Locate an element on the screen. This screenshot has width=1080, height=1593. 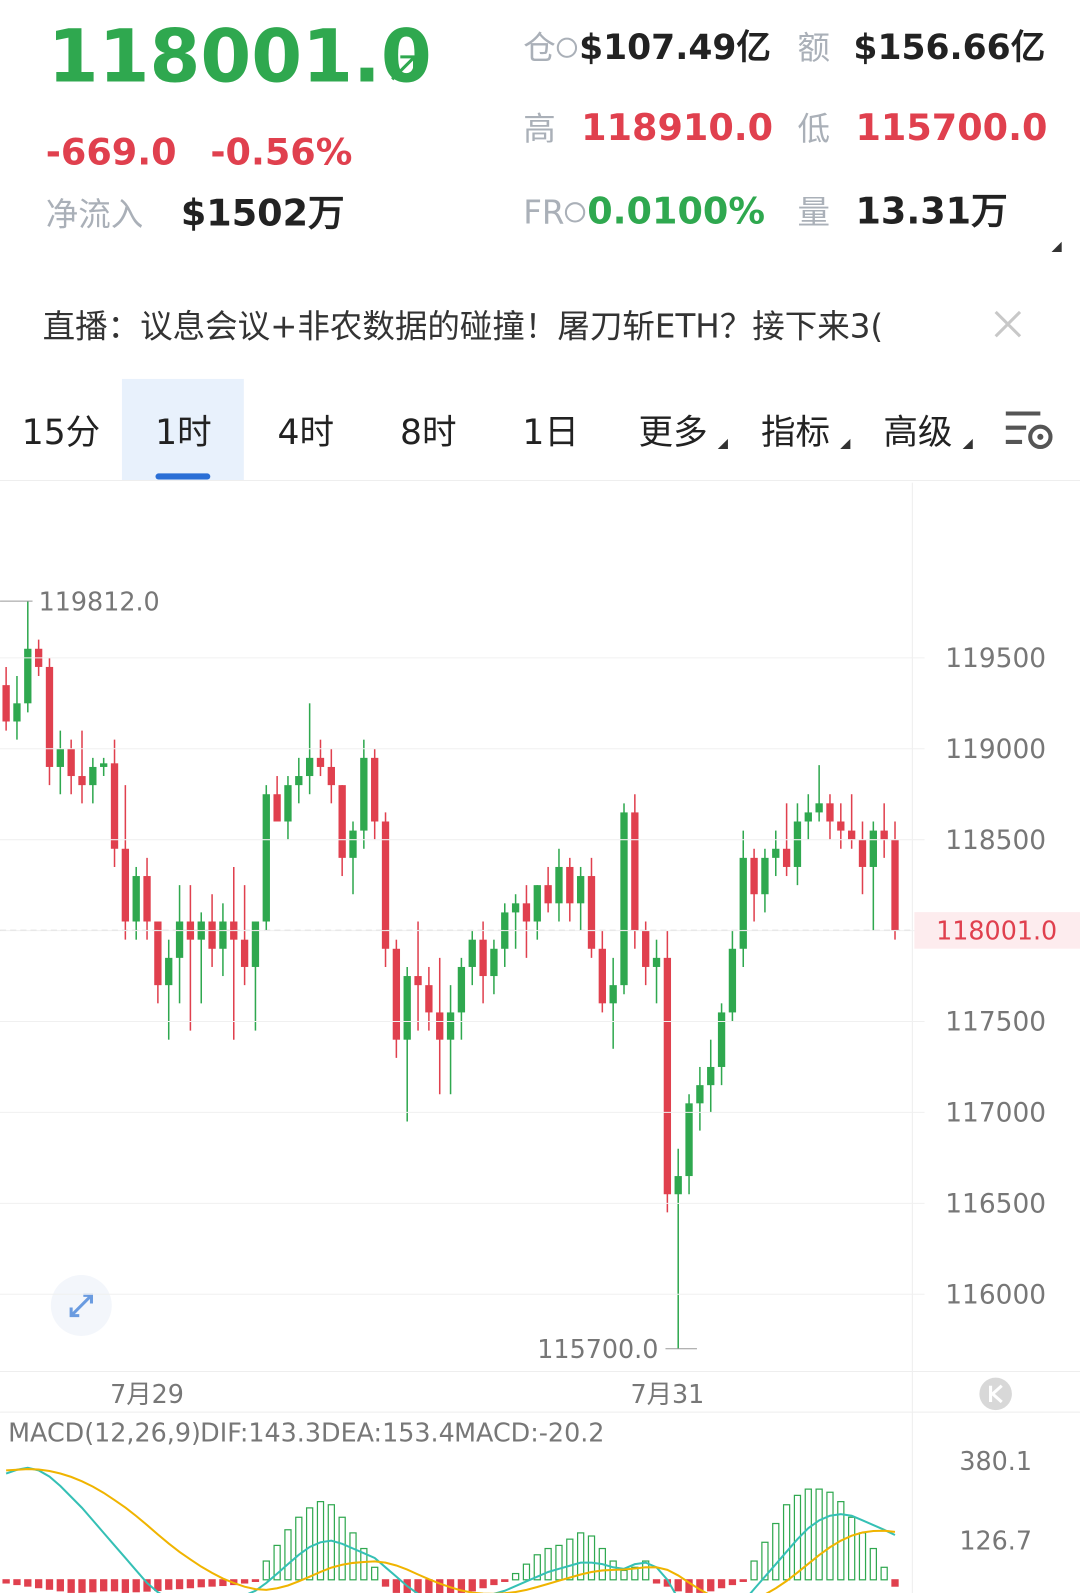
funding: 0.0100% is located at coordinates (676, 211).